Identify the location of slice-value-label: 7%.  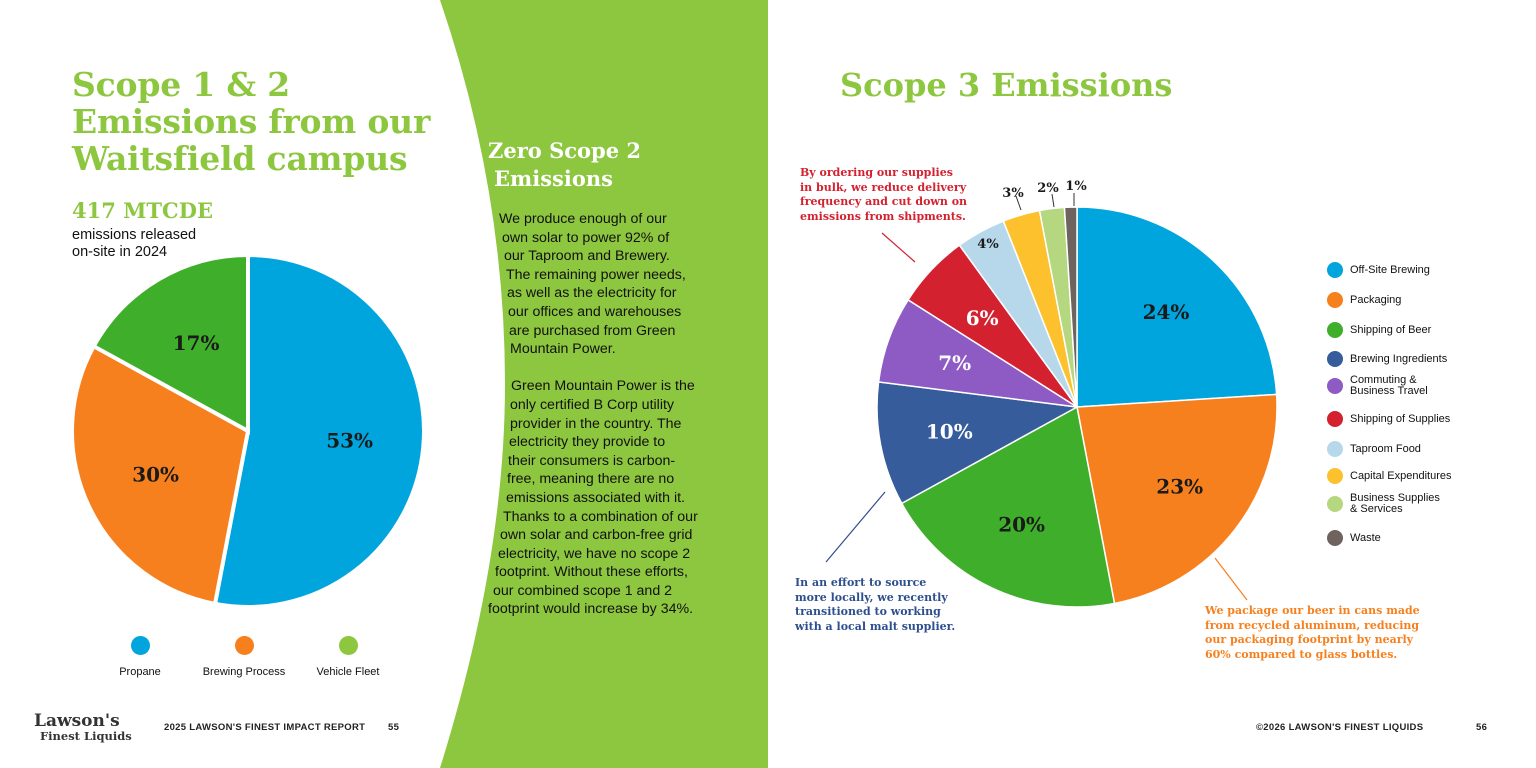
(954, 363).